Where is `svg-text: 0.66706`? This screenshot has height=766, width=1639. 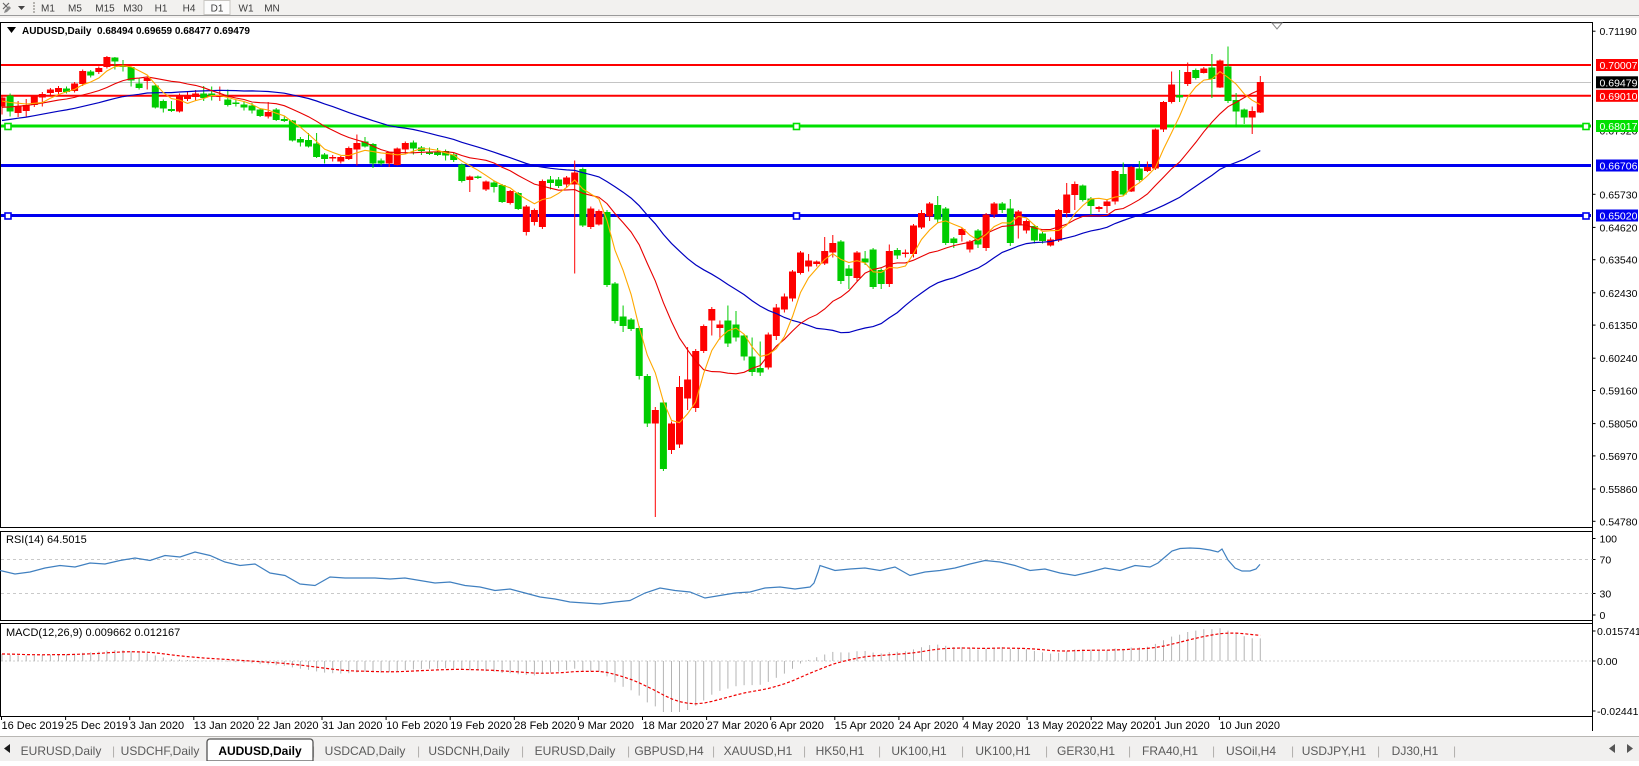
svg-text: 0.66706 is located at coordinates (1619, 167).